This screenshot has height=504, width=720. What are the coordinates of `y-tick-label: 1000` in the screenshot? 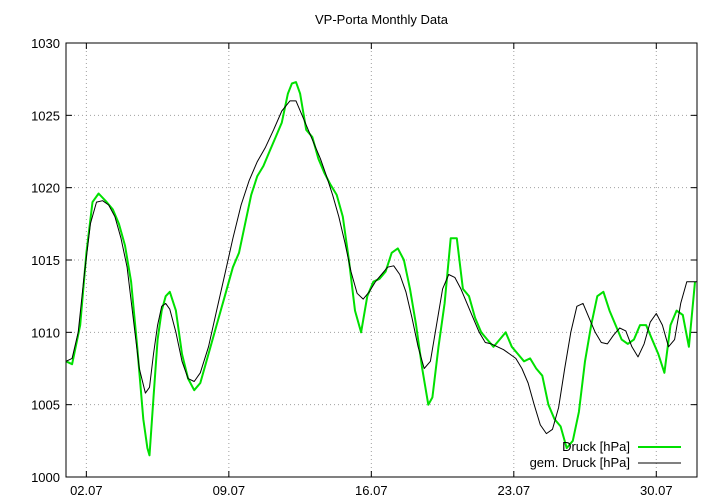 It's located at (45, 477).